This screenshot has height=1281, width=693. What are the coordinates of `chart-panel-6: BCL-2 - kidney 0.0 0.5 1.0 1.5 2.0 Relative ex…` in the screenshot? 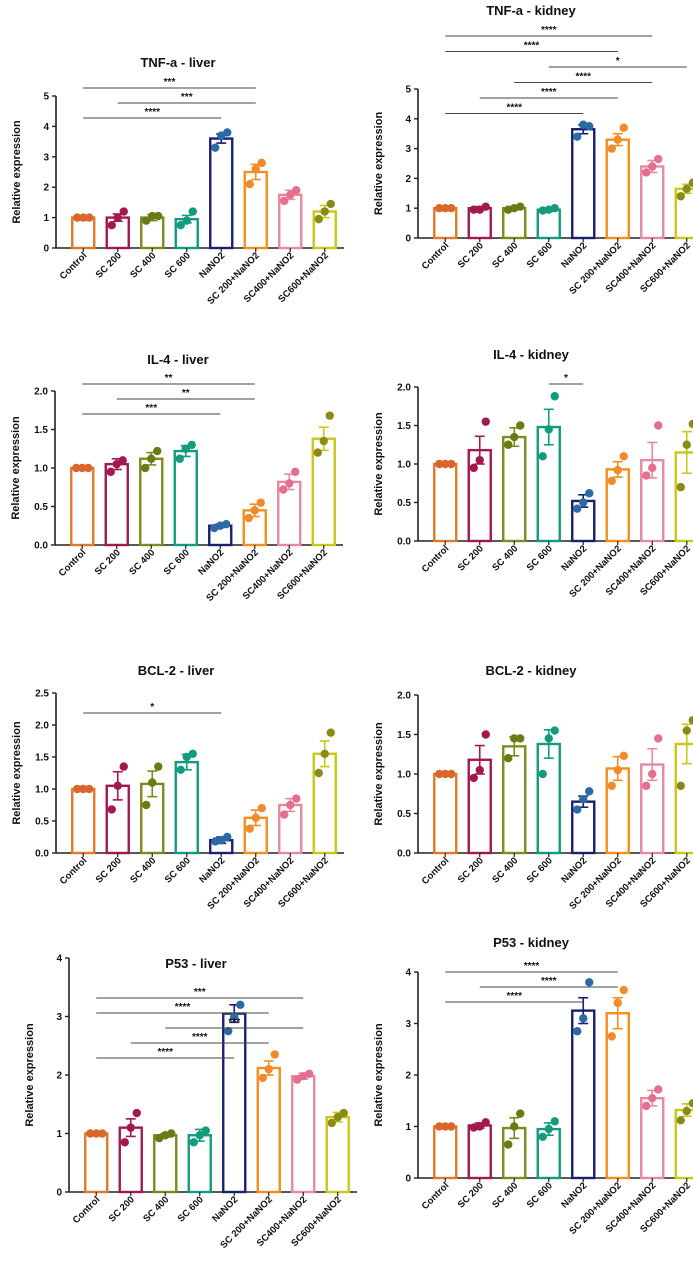 It's located at (533, 787).